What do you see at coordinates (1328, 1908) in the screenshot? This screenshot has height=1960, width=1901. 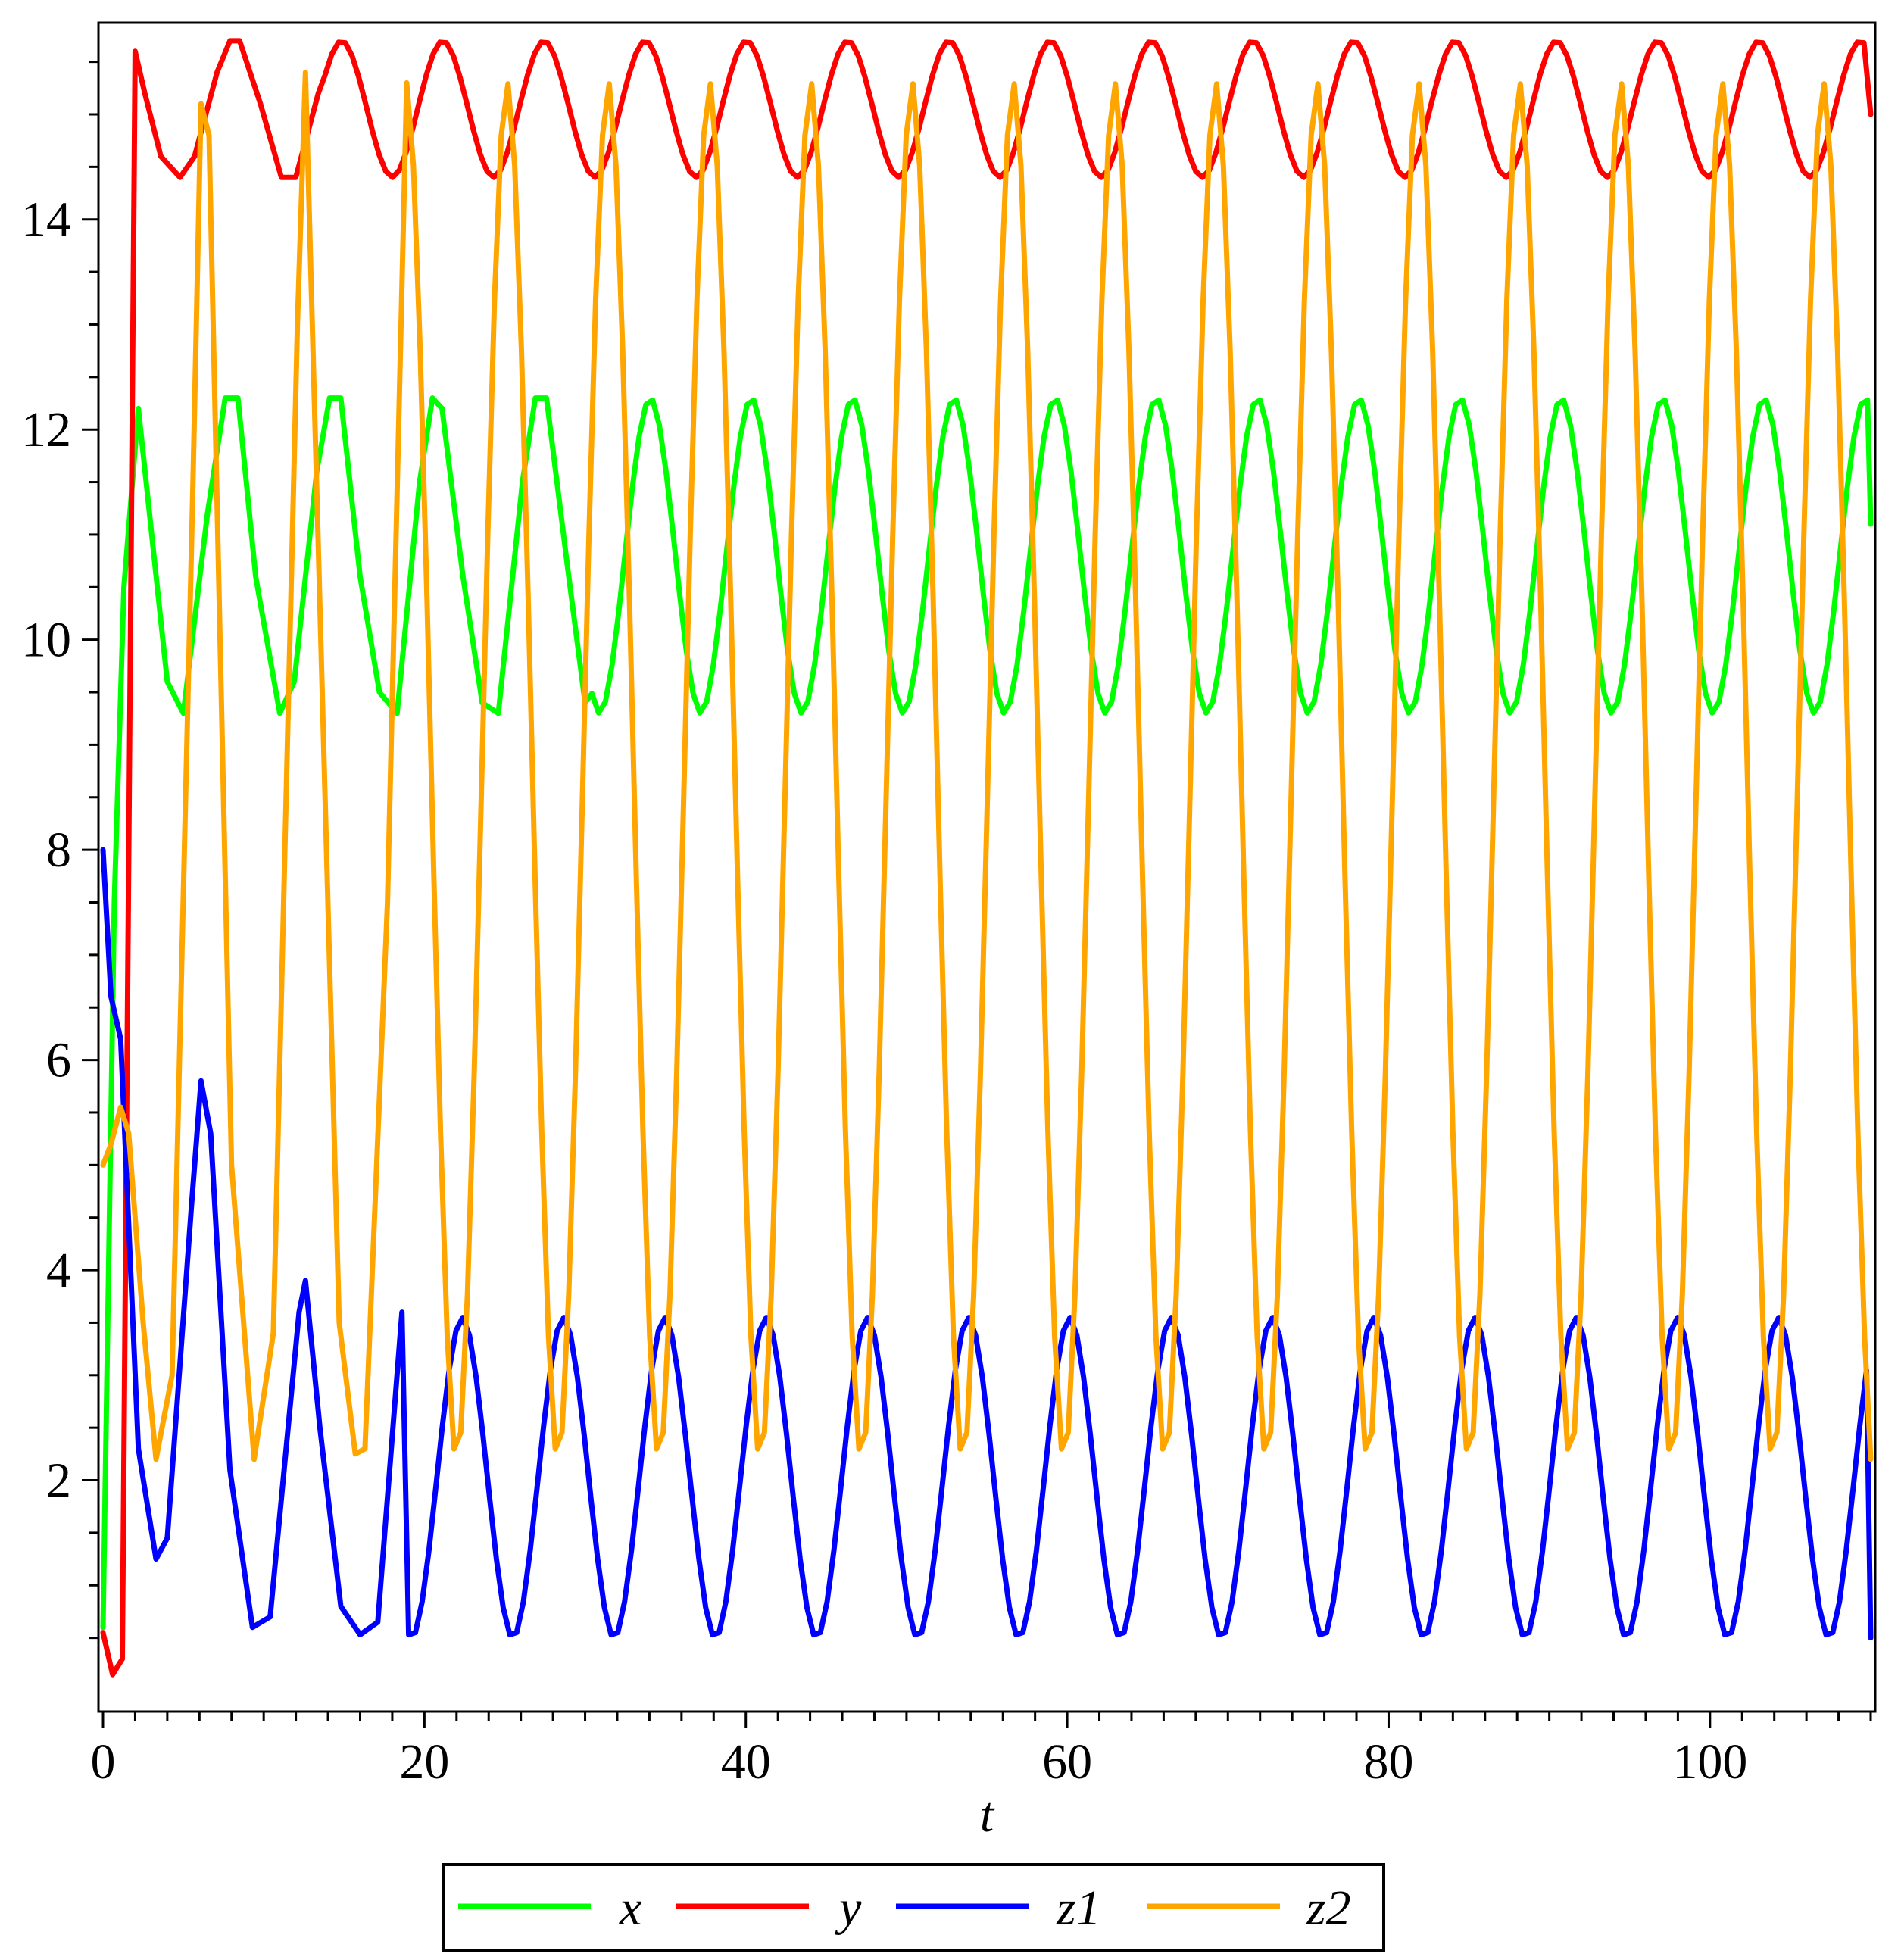 I see `legend-label-z2: z2` at bounding box center [1328, 1908].